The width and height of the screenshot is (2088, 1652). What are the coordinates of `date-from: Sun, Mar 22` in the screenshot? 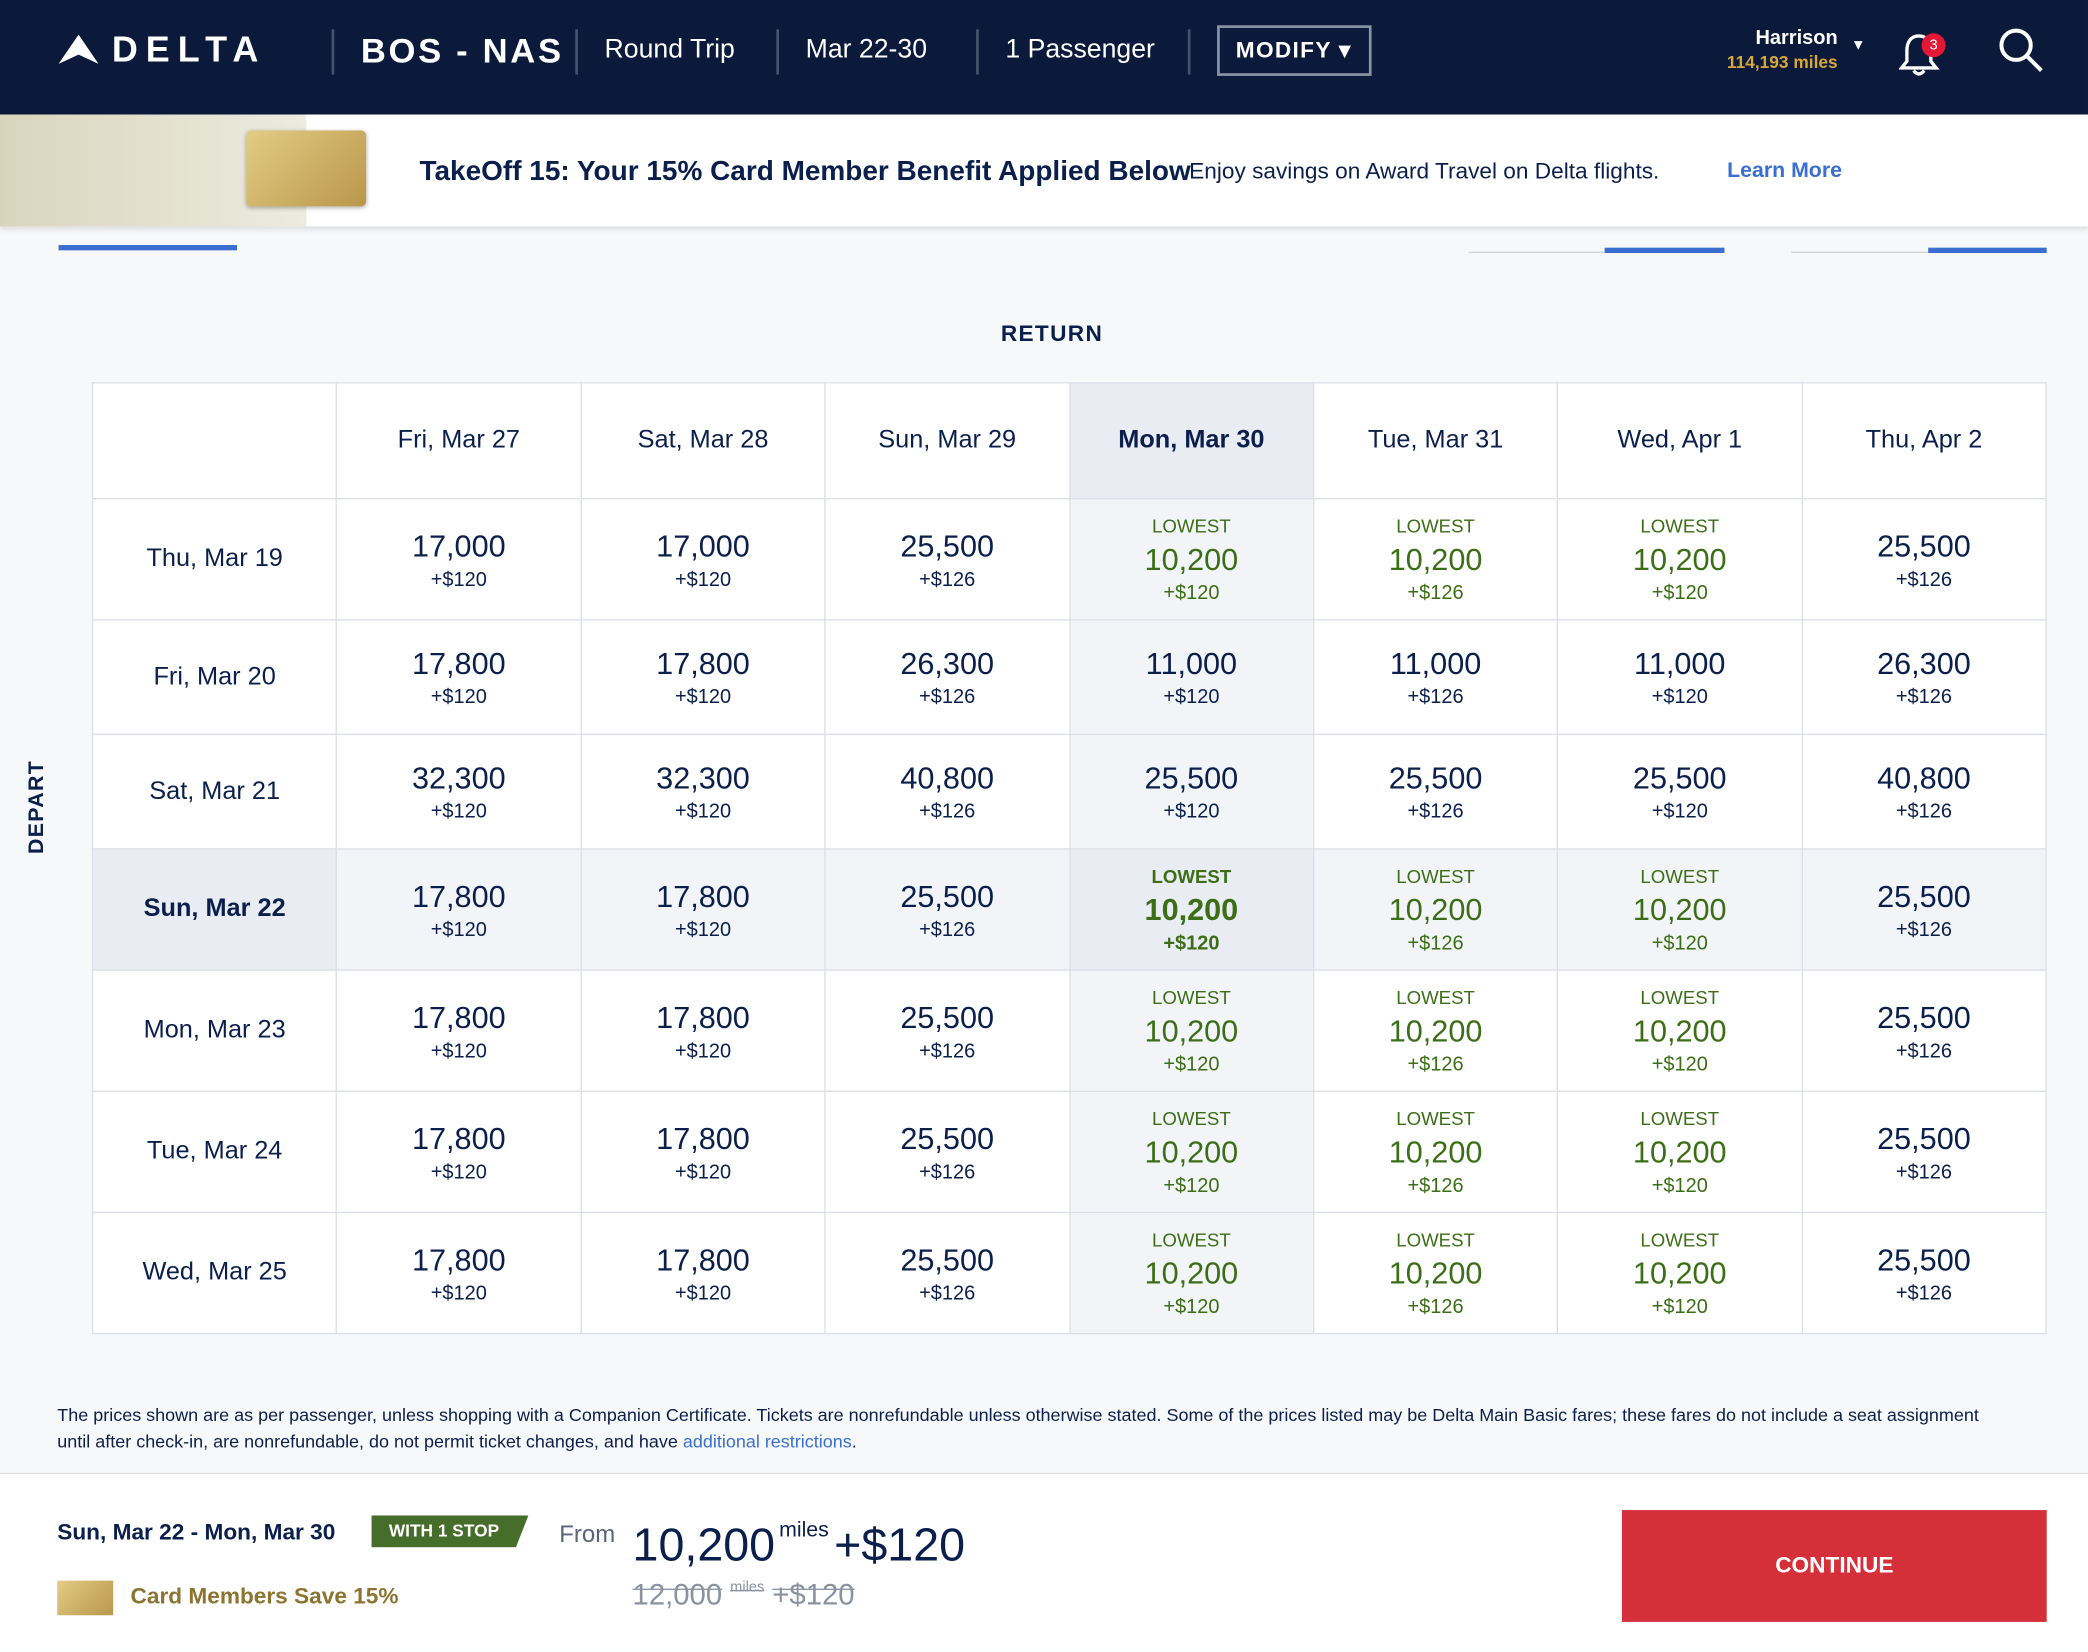 It's located at (121, 1532).